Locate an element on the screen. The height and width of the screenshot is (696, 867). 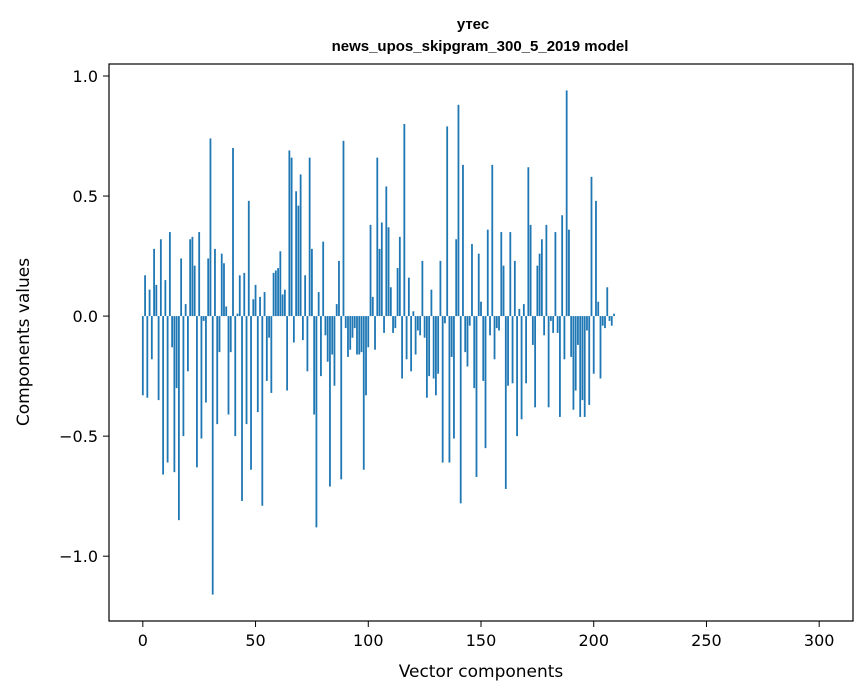
x-axis-ticks: 0 50 100 150 200 250 300 is located at coordinates (486, 635).